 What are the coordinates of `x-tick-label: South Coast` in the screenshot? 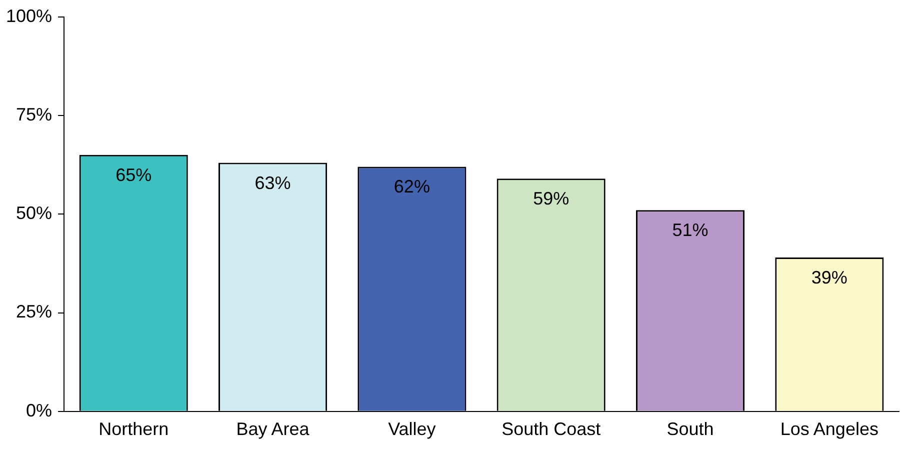 It's located at (551, 429).